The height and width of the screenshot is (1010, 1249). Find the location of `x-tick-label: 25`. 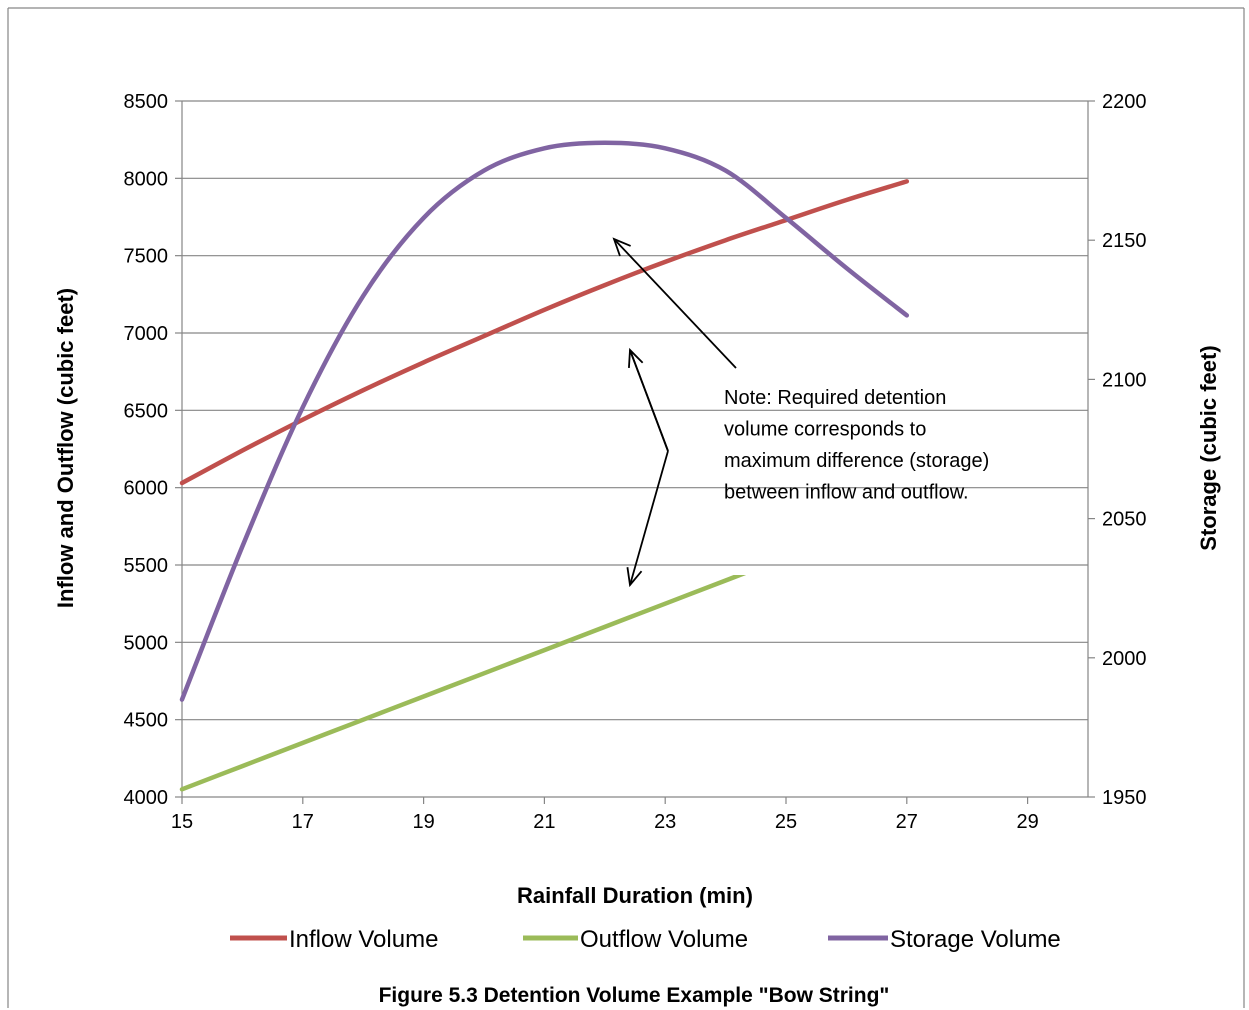

x-tick-label: 25 is located at coordinates (786, 822).